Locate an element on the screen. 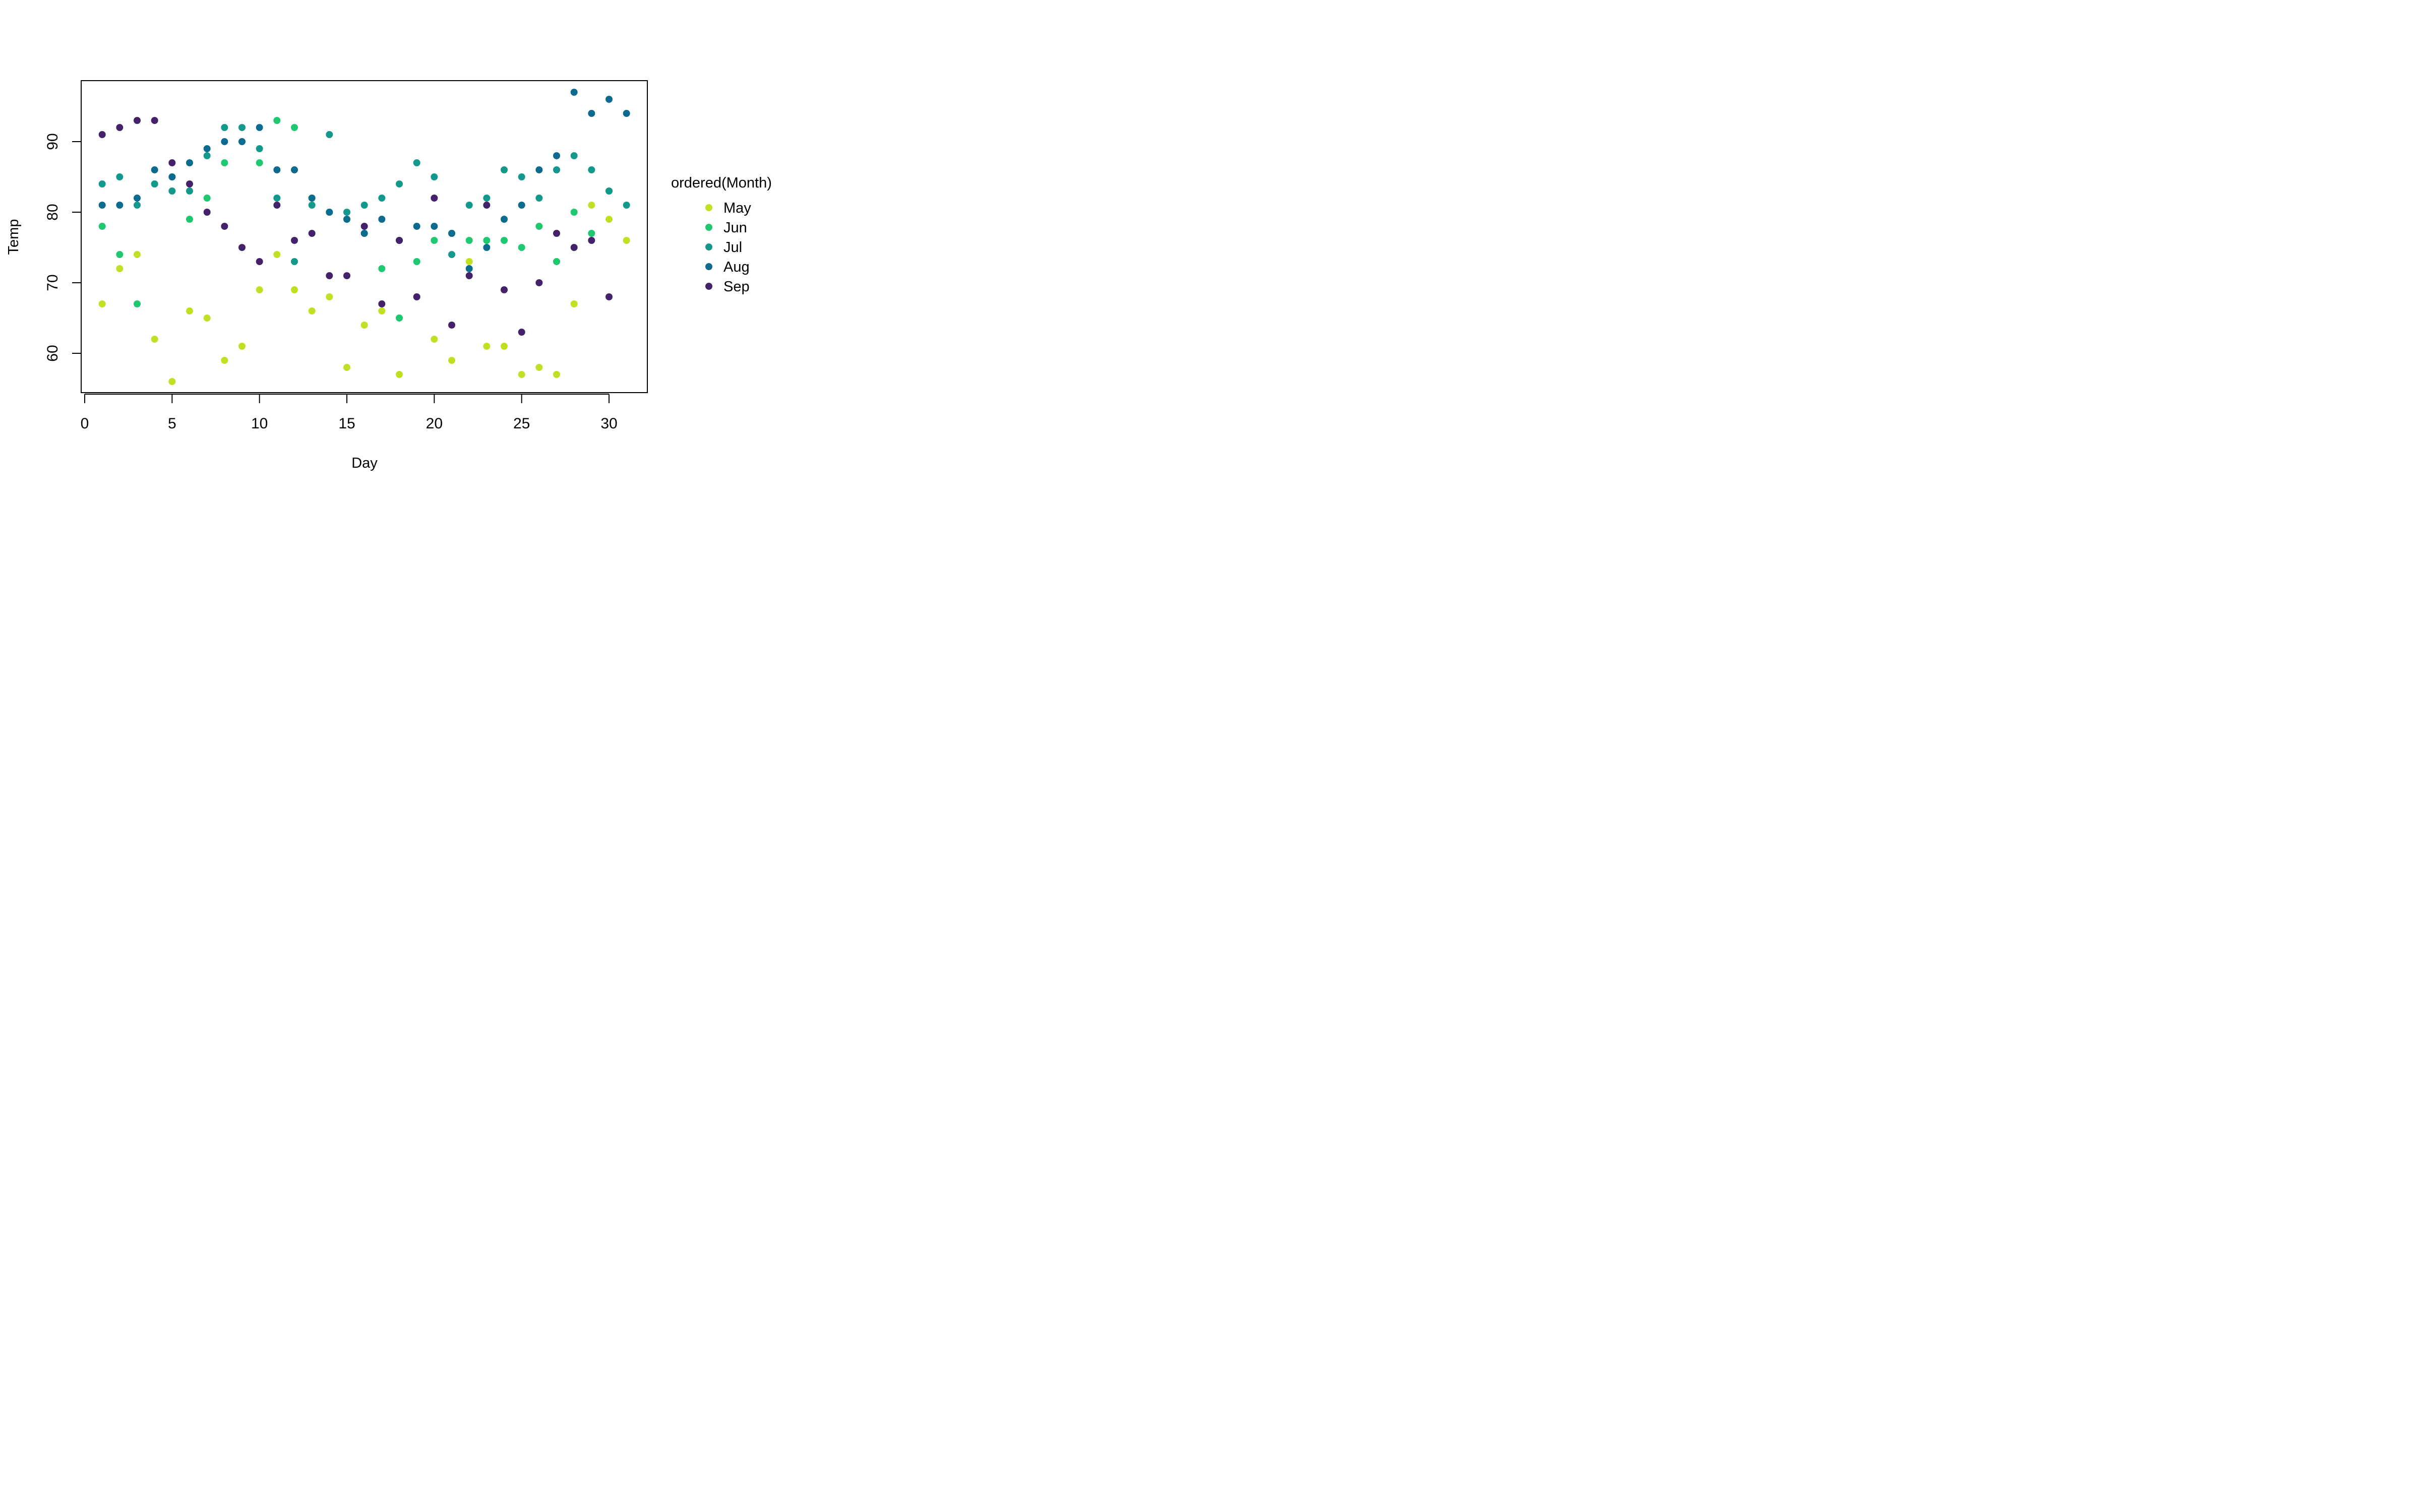 This screenshot has width=2420, height=1512. series-sep is located at coordinates (355, 226).